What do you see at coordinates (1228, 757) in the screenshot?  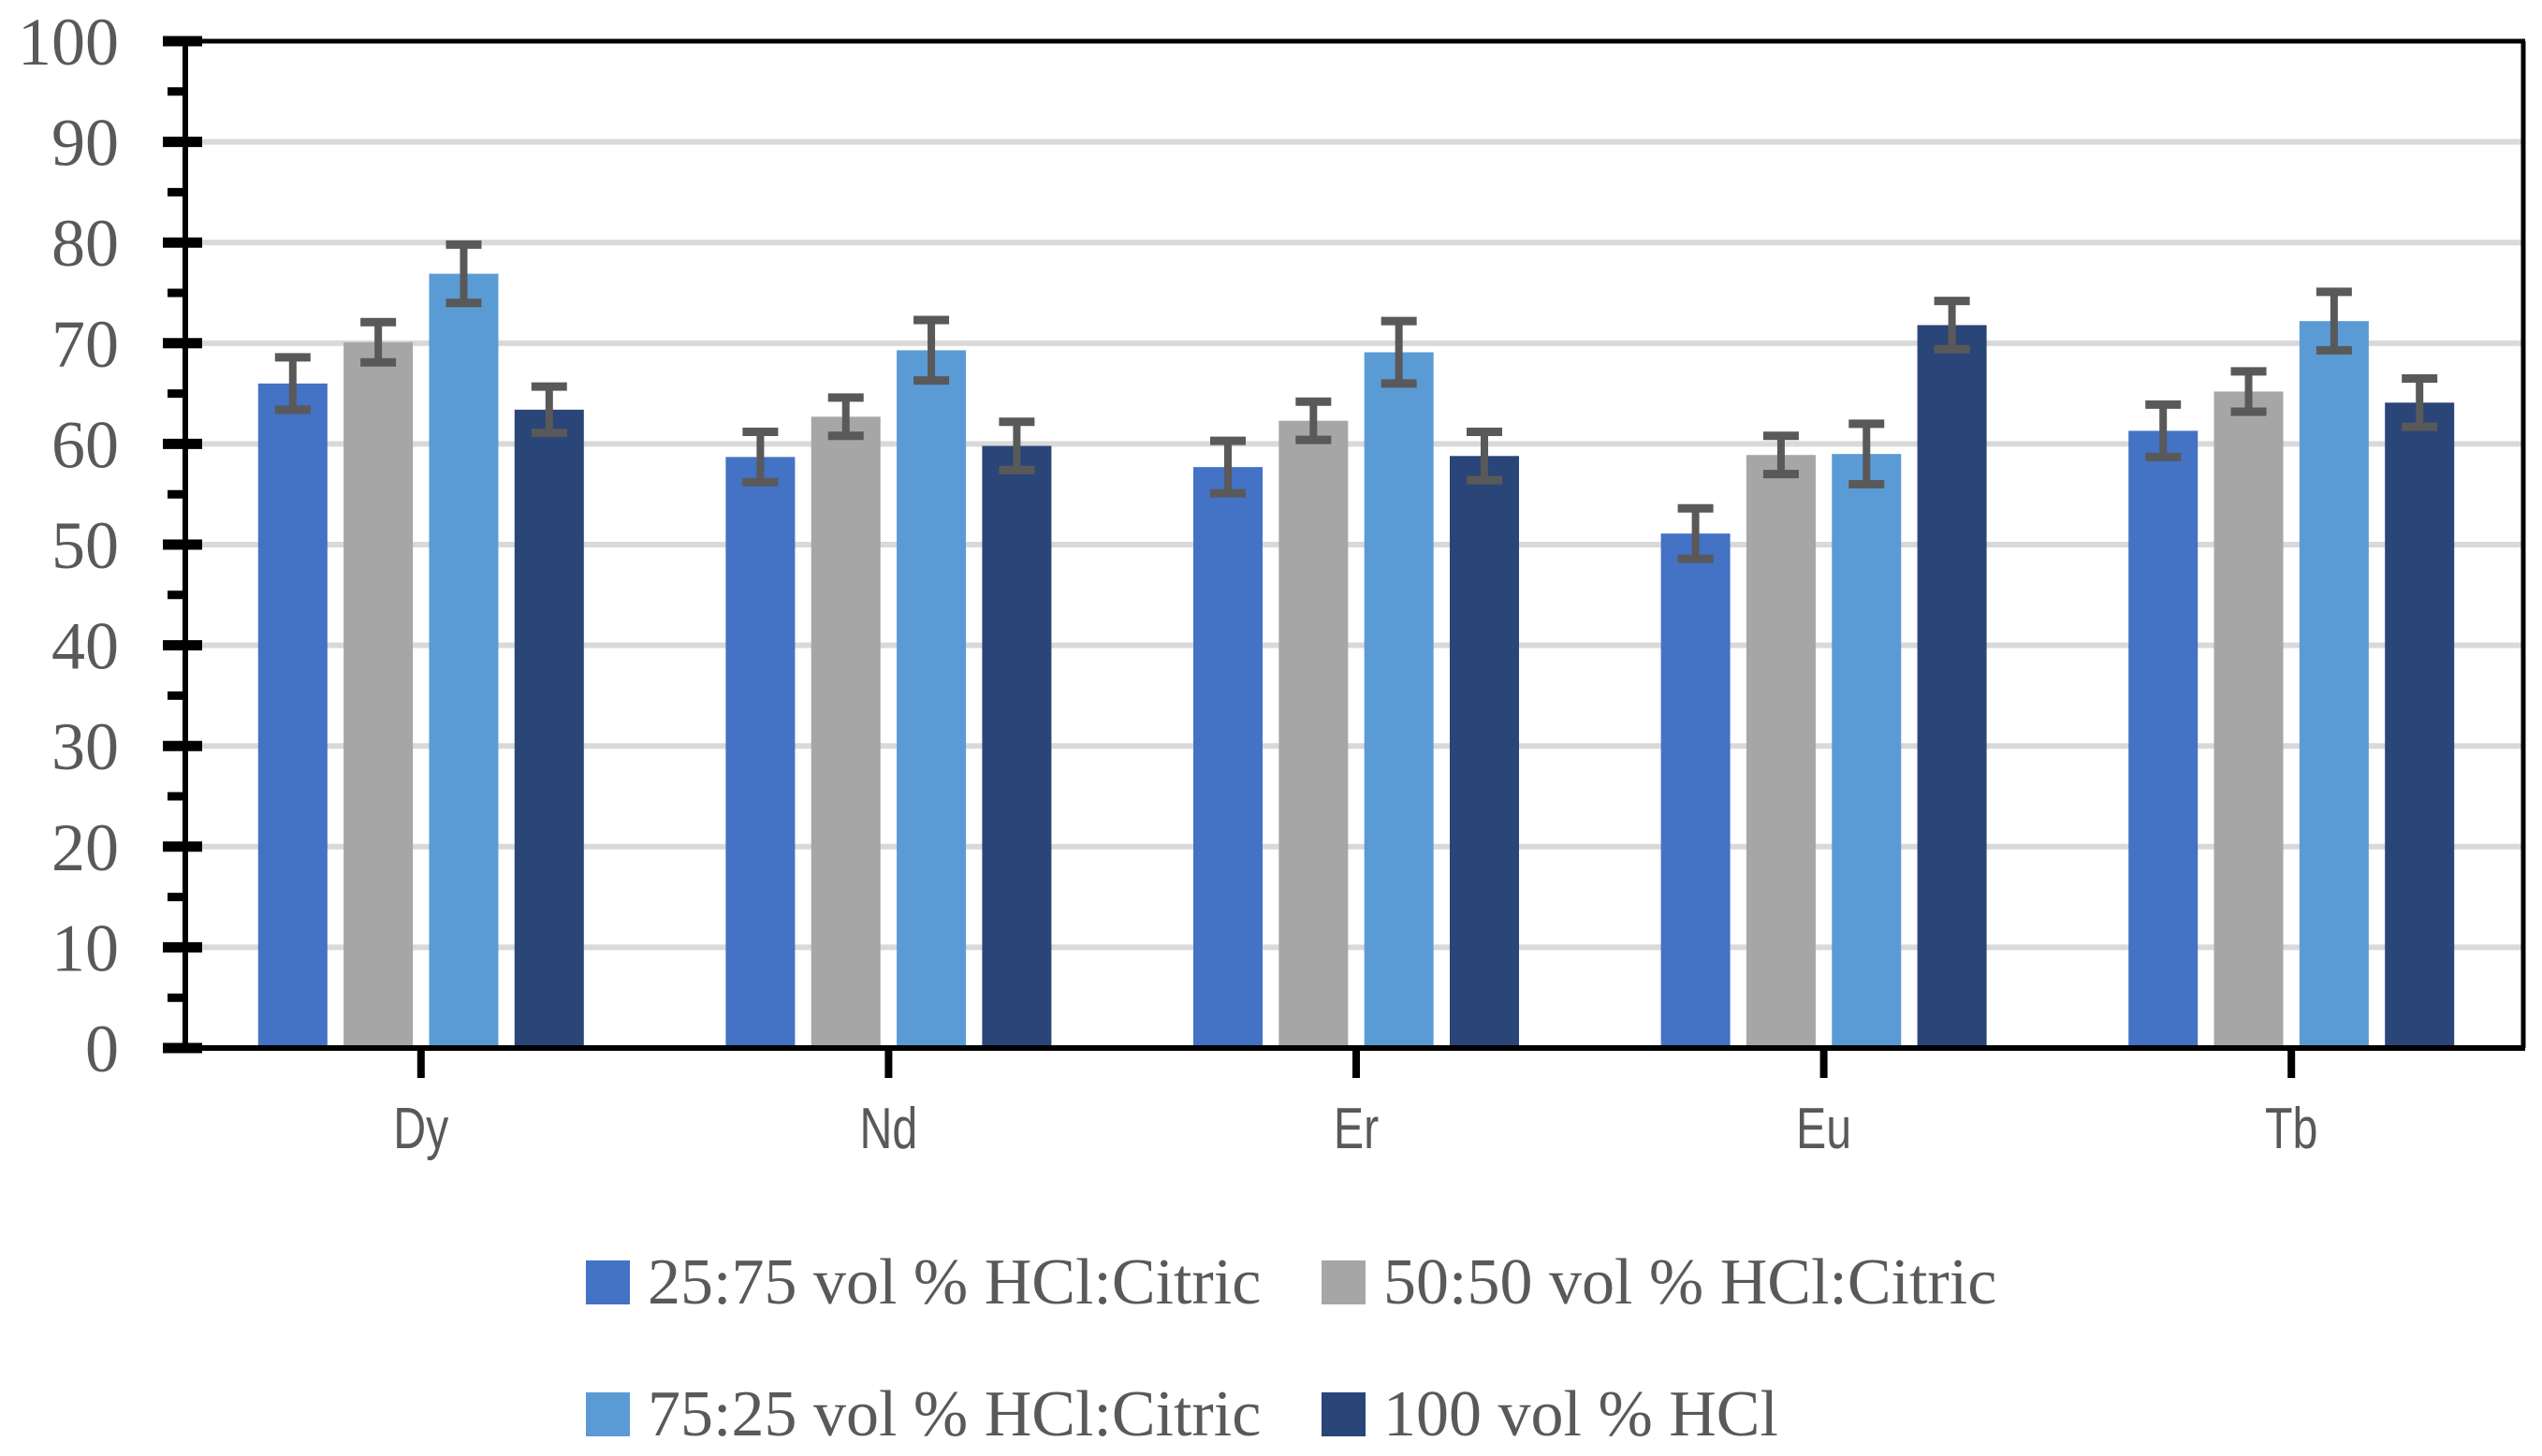 I see `bar-Er-series1` at bounding box center [1228, 757].